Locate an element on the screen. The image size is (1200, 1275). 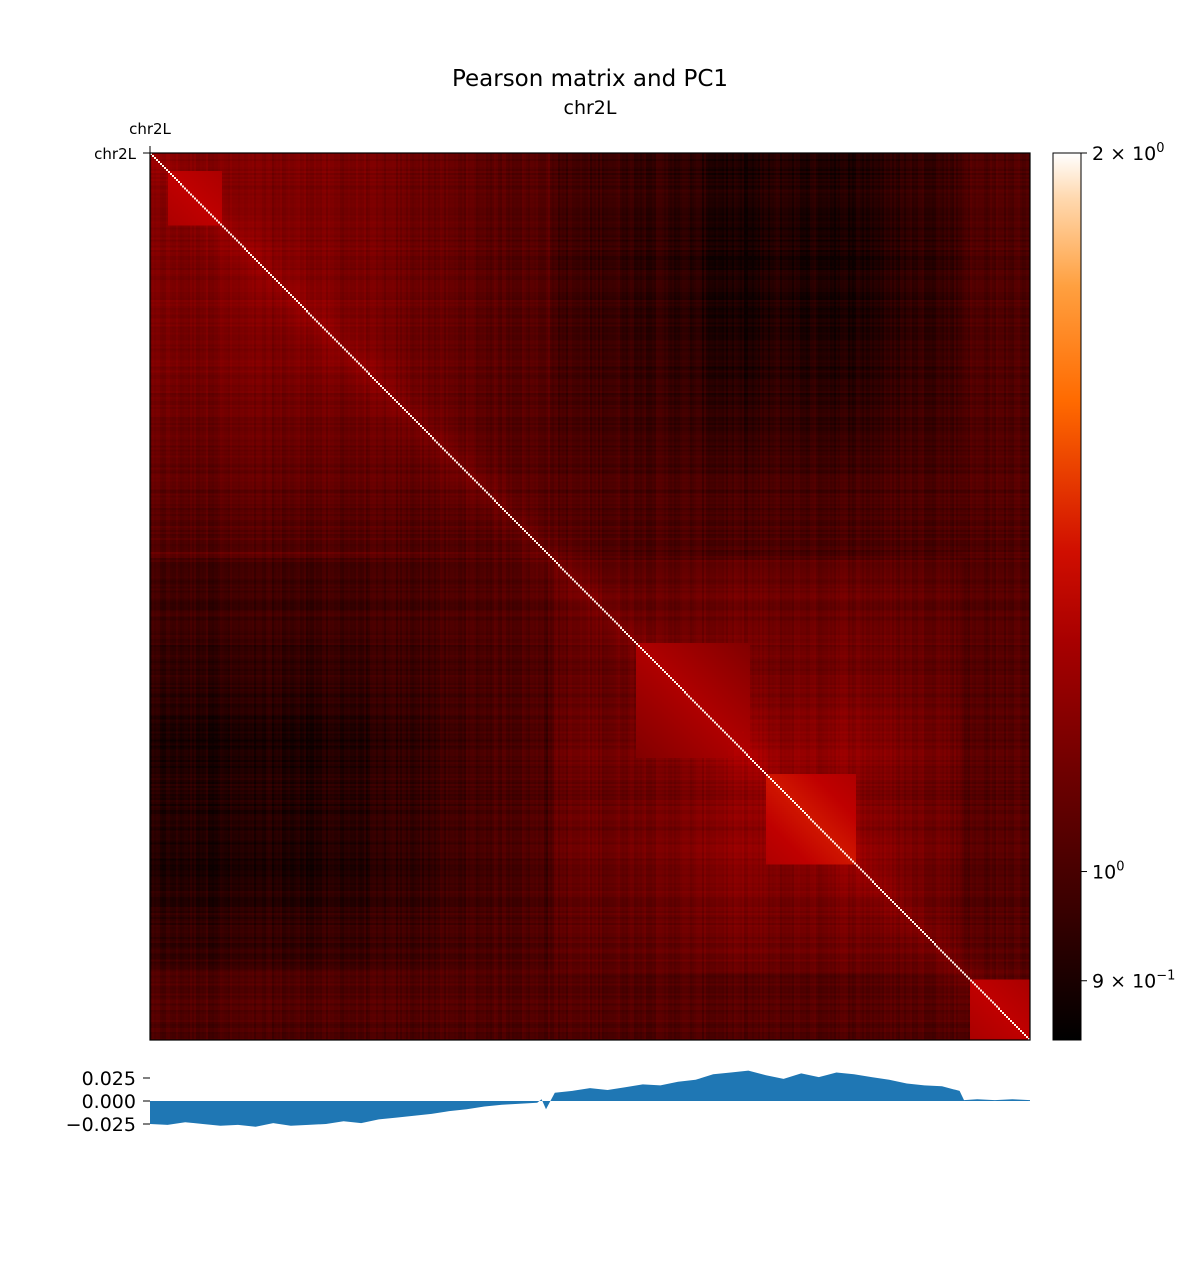
pc1-area is located at coordinates (590, 1098).